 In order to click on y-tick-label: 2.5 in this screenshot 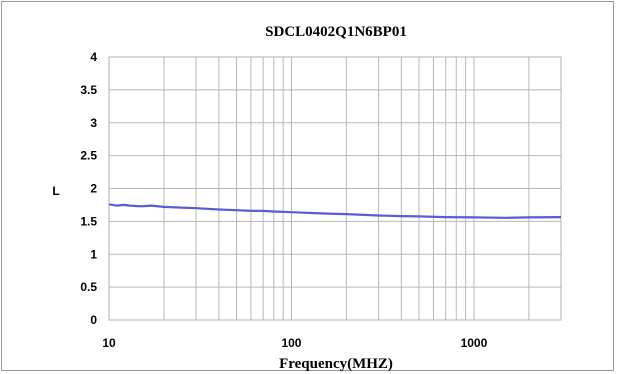, I will do `click(88, 156)`.